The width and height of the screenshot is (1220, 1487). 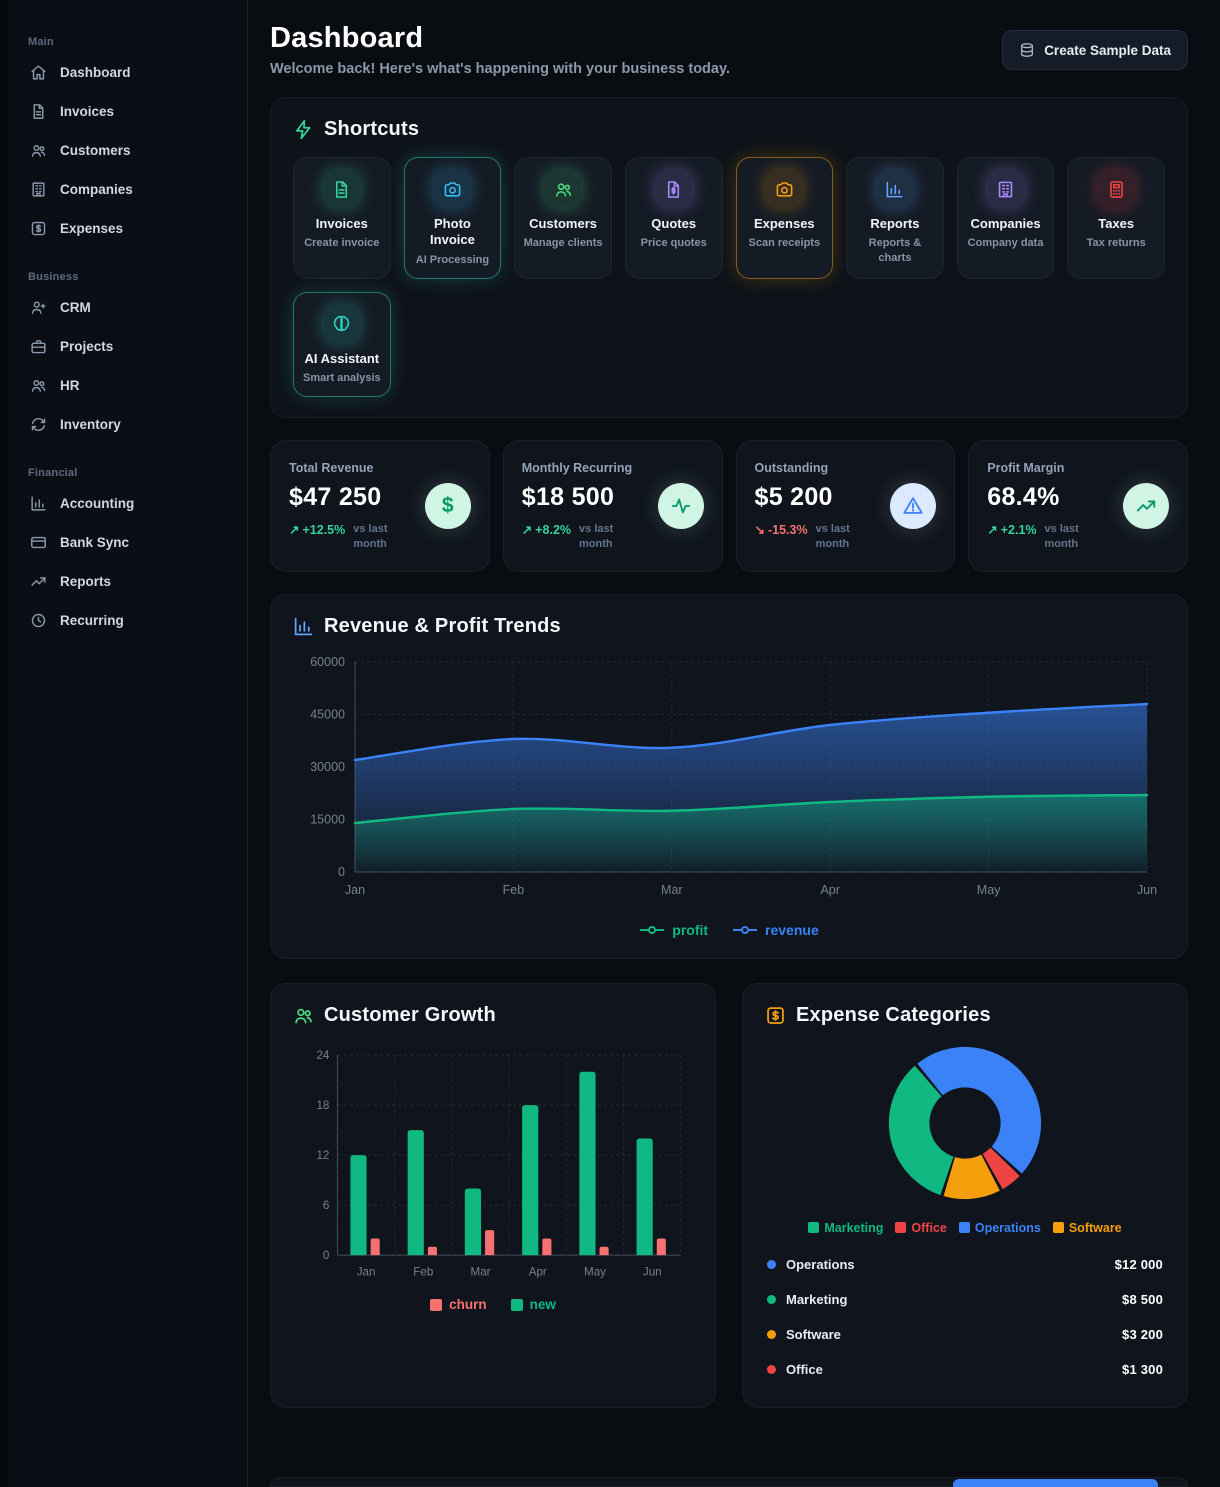 I want to click on sidebar-item-label: Expenses, so click(x=92, y=228).